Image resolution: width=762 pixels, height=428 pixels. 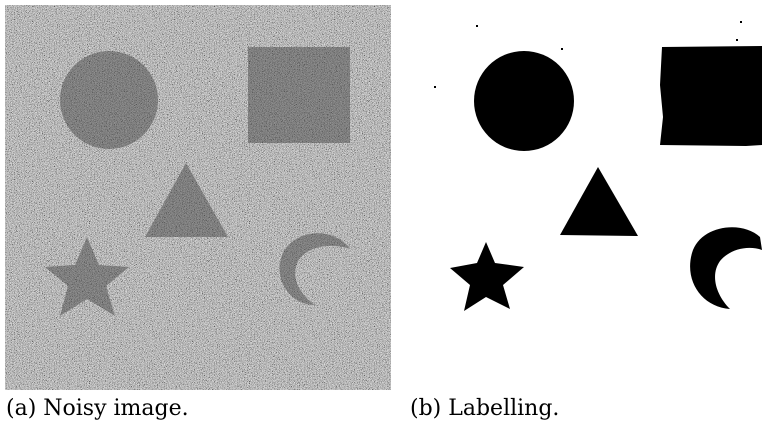 I want to click on caption-labelling: (b) Labelling., so click(x=485, y=408).